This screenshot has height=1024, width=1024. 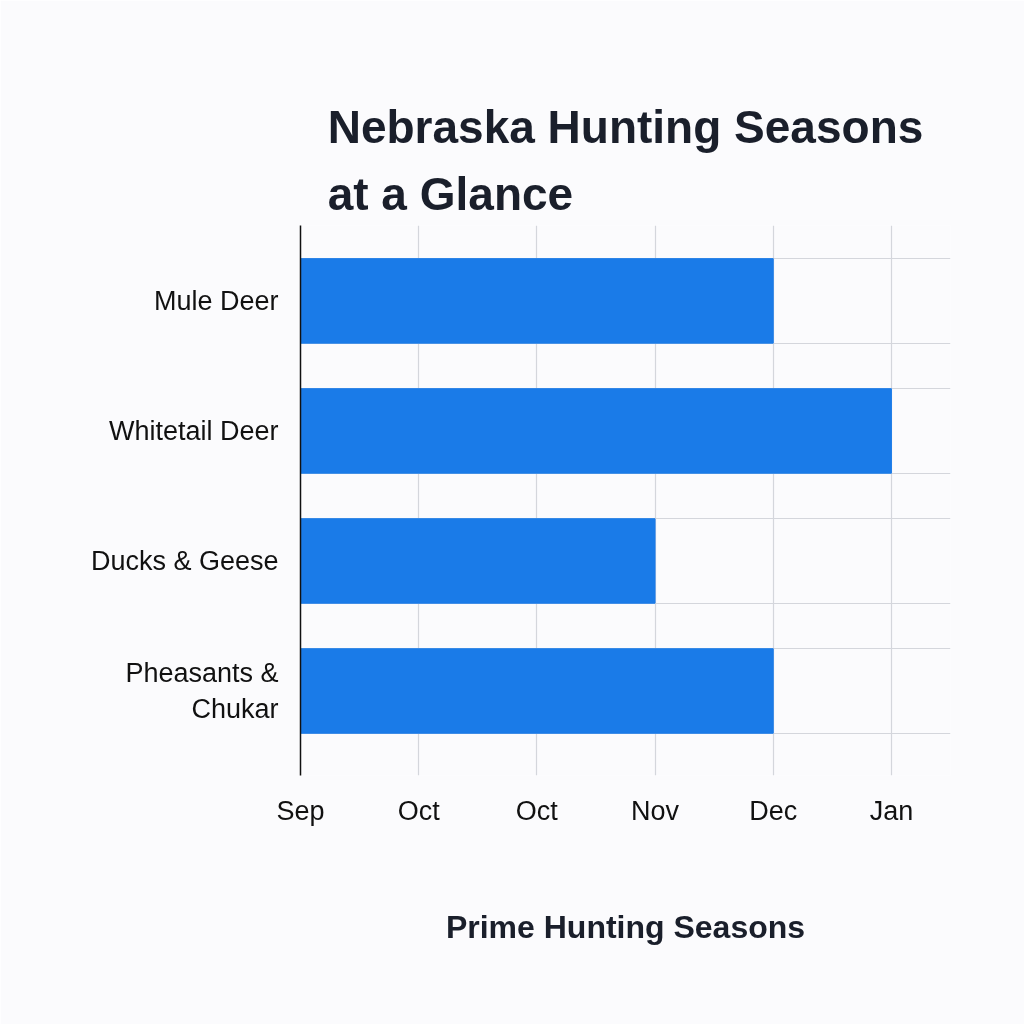 I want to click on y-tick-label: Whitetail Deer, so click(x=193, y=430).